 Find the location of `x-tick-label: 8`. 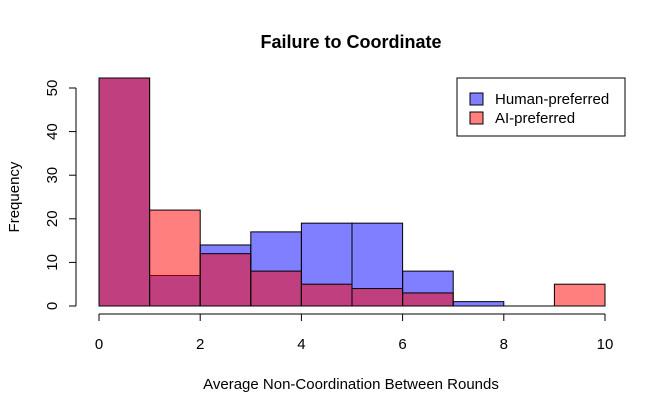

x-tick-label: 8 is located at coordinates (504, 344).